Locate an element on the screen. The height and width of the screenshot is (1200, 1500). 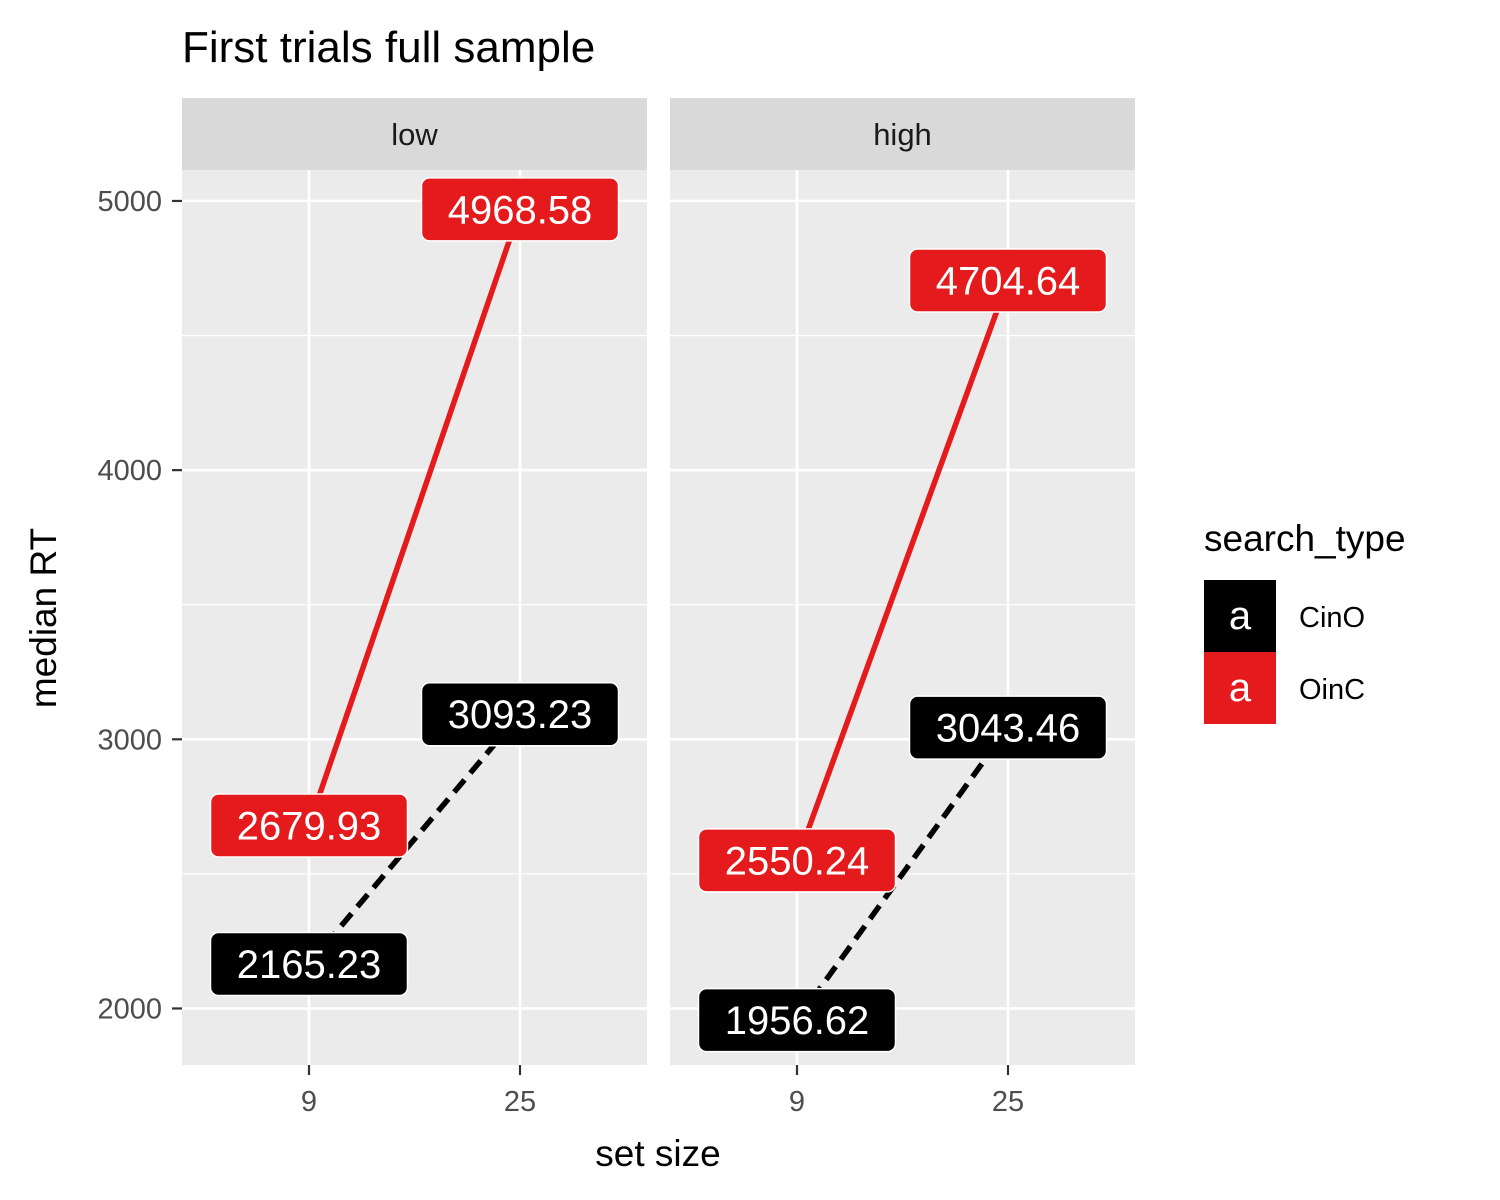
y-axis-title: median RT is located at coordinates (43, 618).